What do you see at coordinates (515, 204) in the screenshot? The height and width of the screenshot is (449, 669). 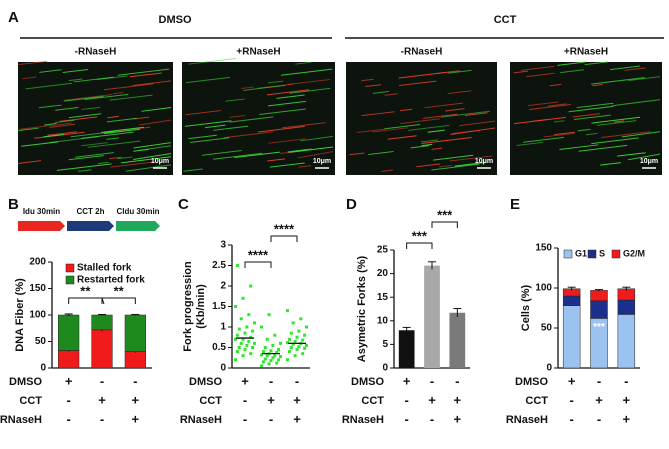 I see `panel-label: E` at bounding box center [515, 204].